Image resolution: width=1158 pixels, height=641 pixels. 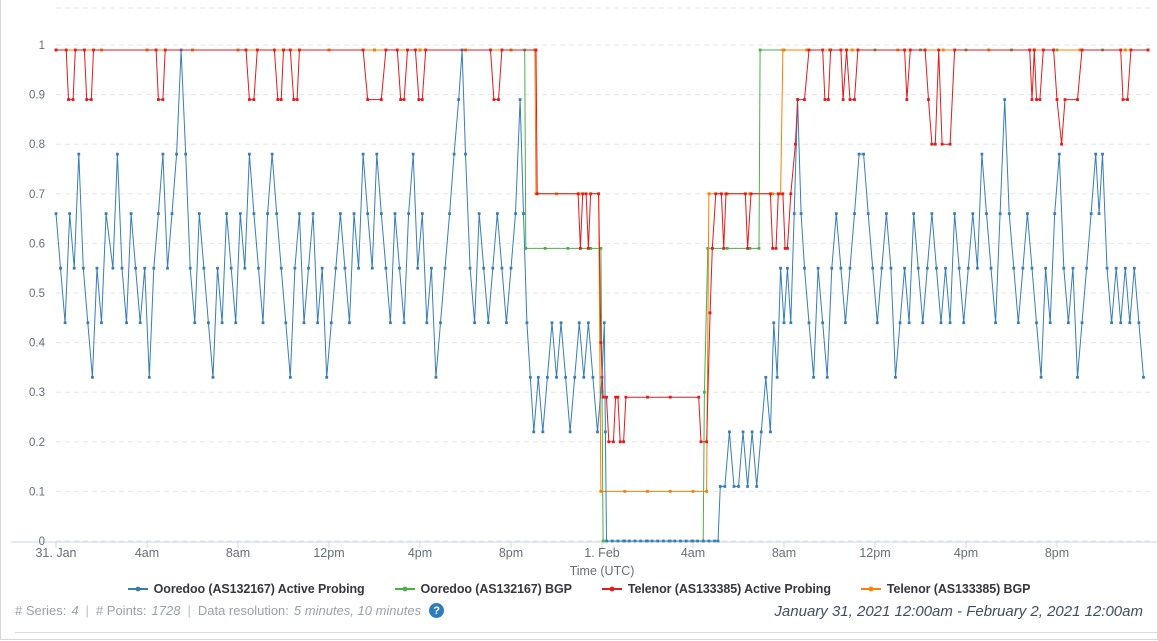 I want to click on y-tick-label: 0.9, so click(x=37, y=96).